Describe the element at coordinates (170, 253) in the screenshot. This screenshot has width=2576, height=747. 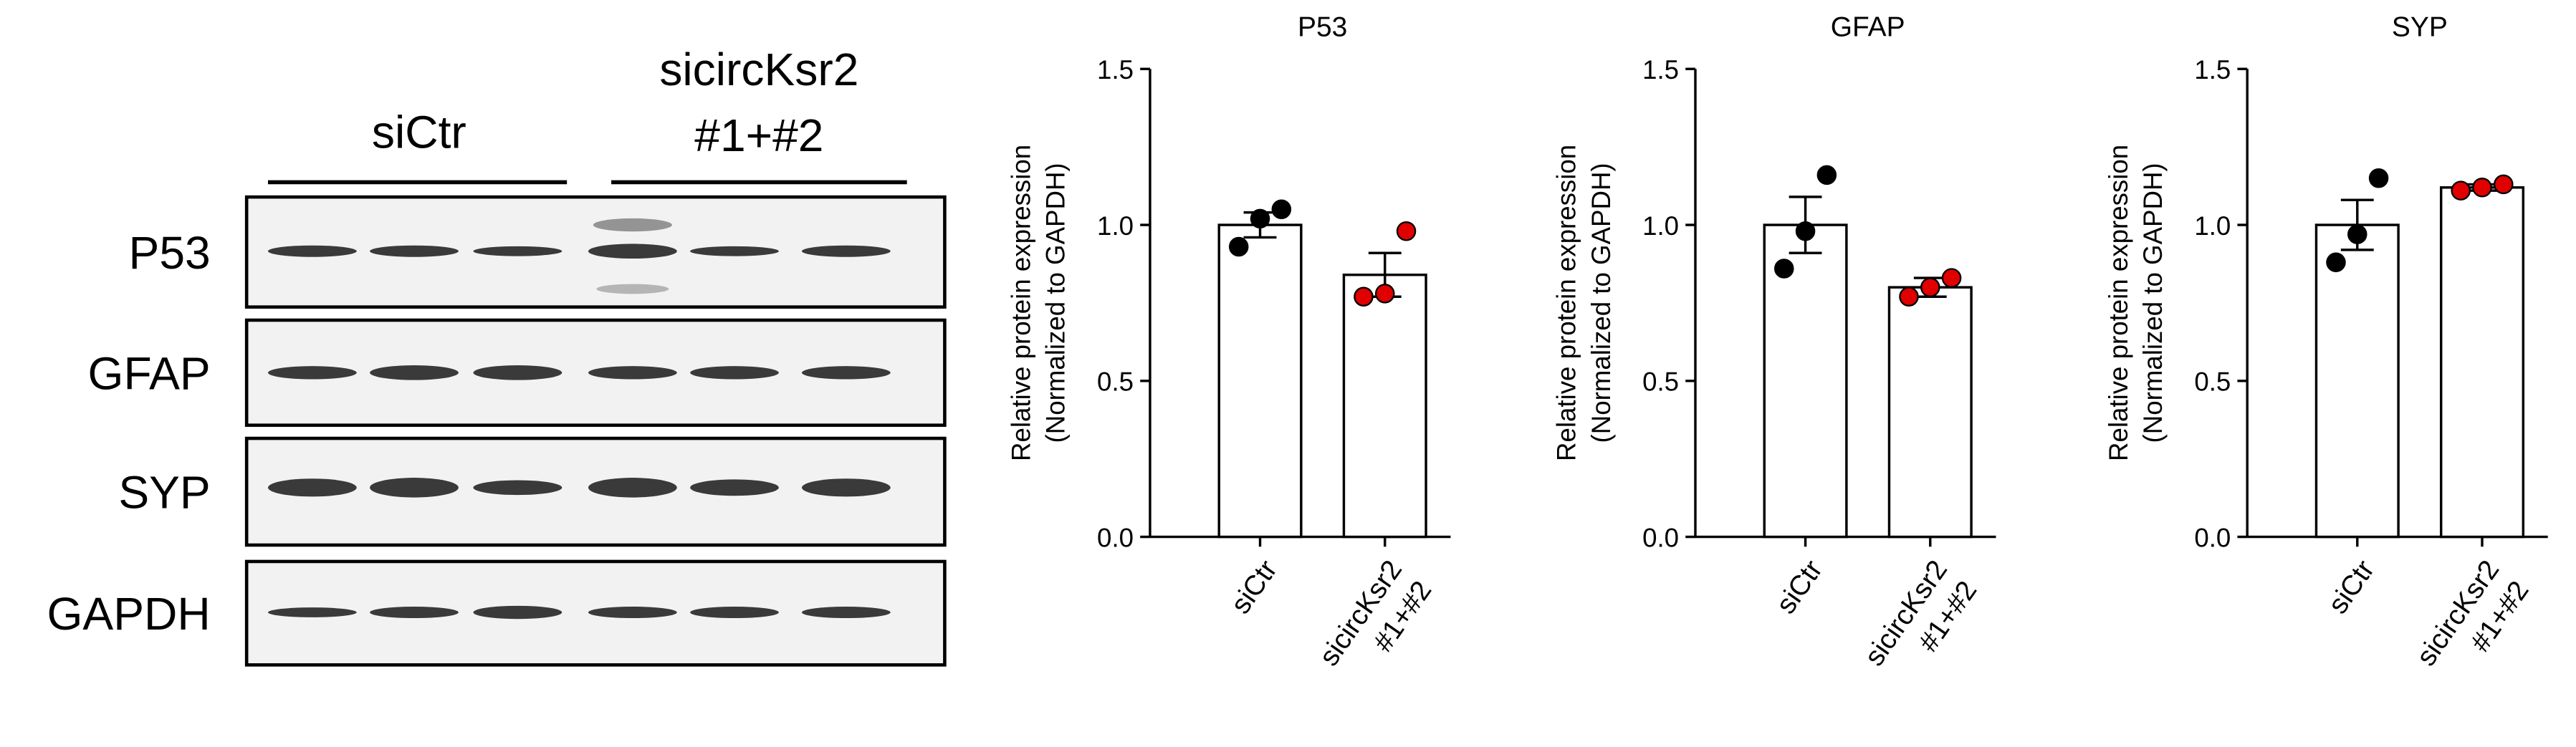
I see `row-label: P53` at that location.